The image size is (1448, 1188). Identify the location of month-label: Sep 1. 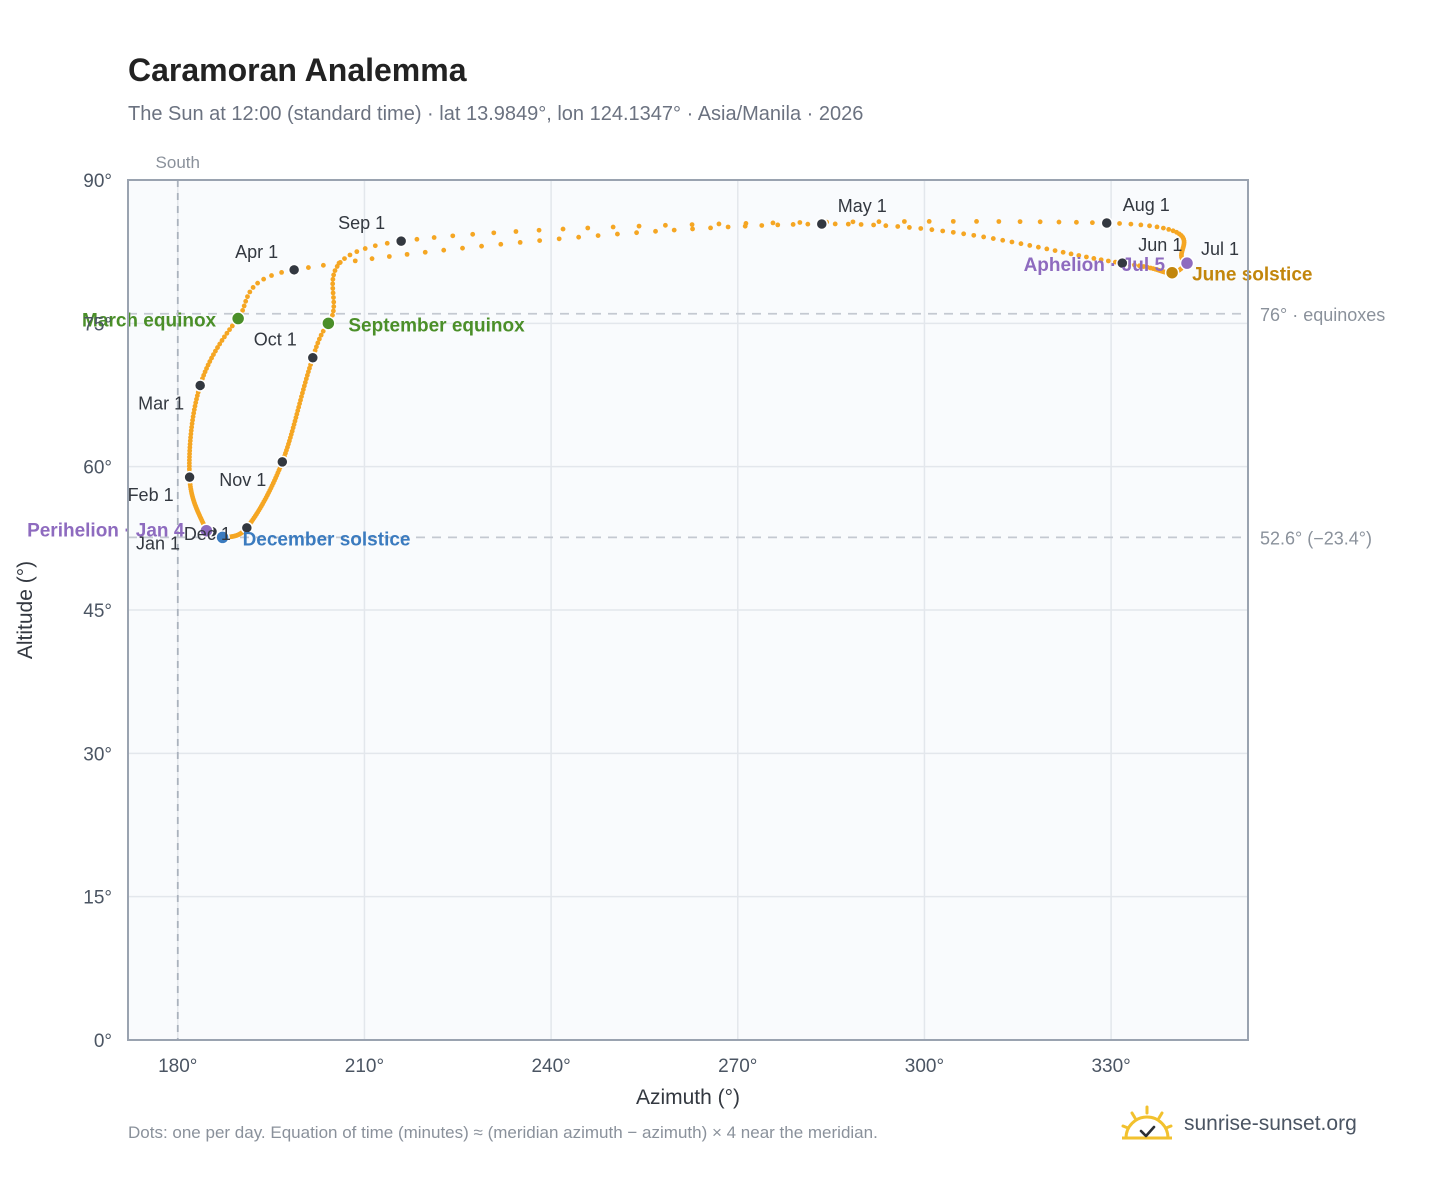
(361, 223).